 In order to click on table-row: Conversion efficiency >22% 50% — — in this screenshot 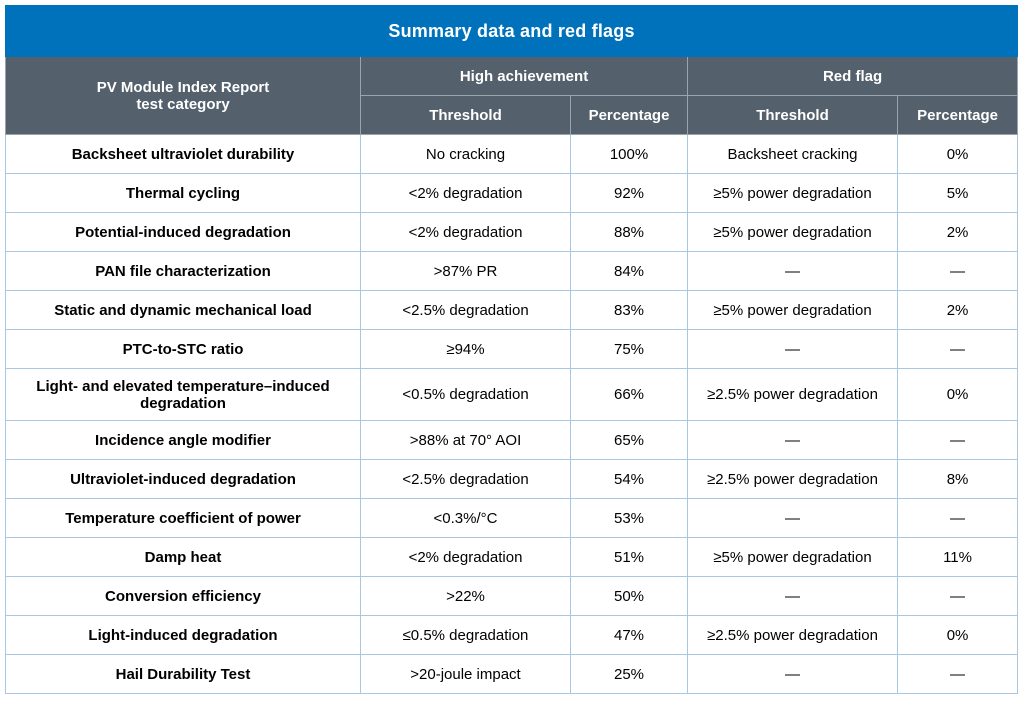, I will do `click(512, 596)`.